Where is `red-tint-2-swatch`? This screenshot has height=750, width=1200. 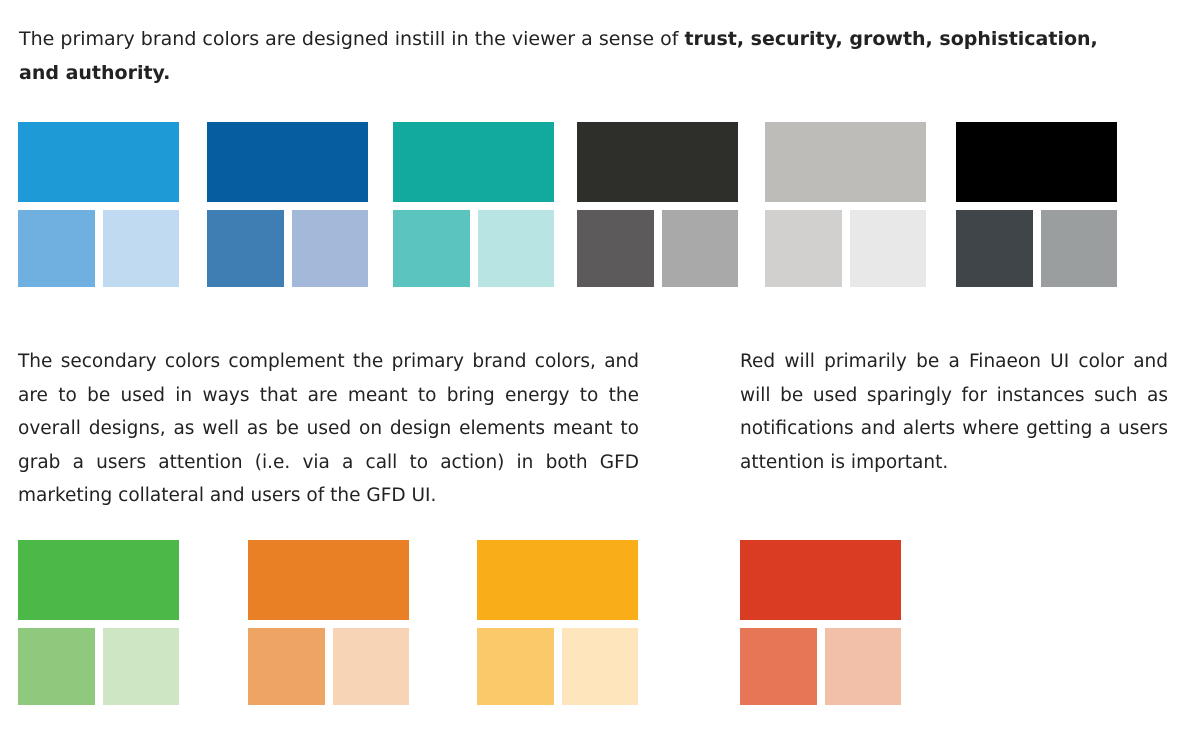
red-tint-2-swatch is located at coordinates (863, 666).